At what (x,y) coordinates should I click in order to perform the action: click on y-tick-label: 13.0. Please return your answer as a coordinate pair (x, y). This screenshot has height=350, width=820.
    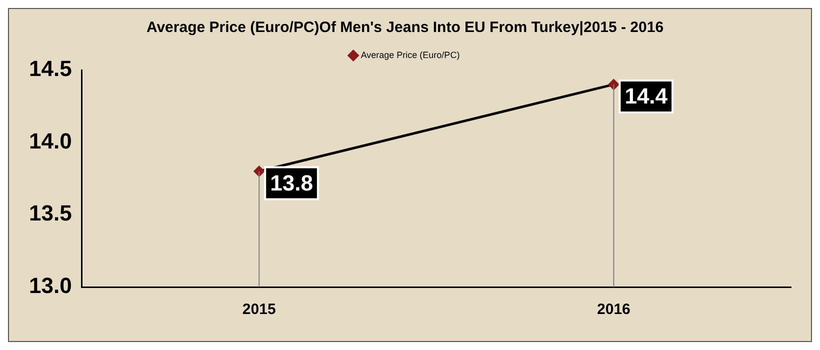
    Looking at the image, I should click on (50, 285).